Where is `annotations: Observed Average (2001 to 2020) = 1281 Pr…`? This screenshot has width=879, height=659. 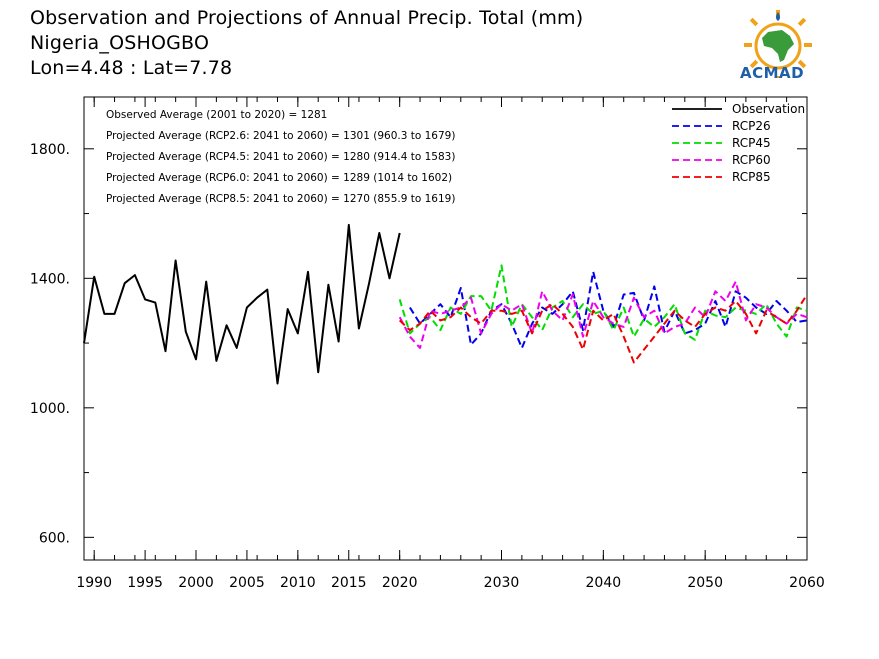 annotations: Observed Average (2001 to 2020) = 1281 Pr… is located at coordinates (280, 157).